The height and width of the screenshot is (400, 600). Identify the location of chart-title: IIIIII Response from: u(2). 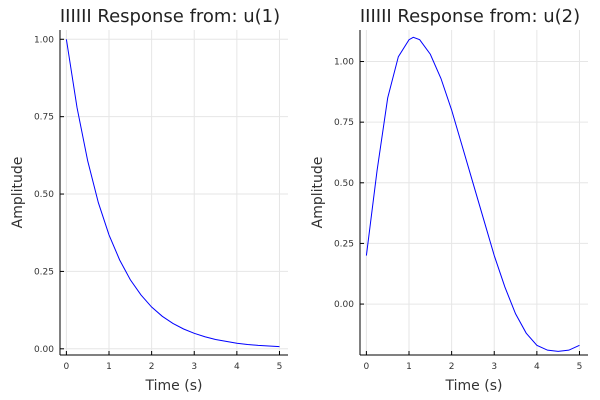
(470, 16).